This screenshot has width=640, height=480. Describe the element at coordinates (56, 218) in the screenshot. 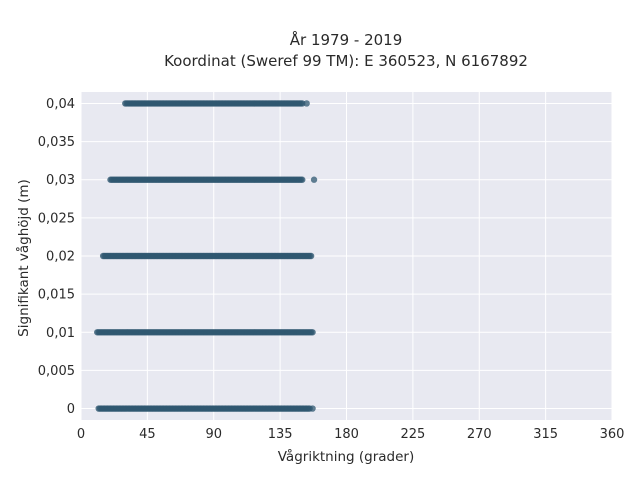

I see `y-tick-label: 0,025` at that location.